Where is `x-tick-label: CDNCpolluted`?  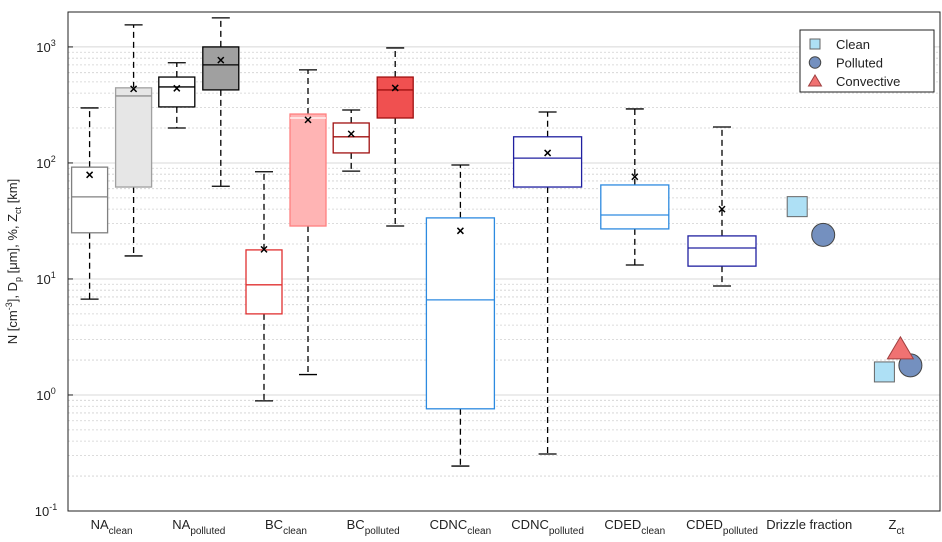 x-tick-label: CDNCpolluted is located at coordinates (547, 527).